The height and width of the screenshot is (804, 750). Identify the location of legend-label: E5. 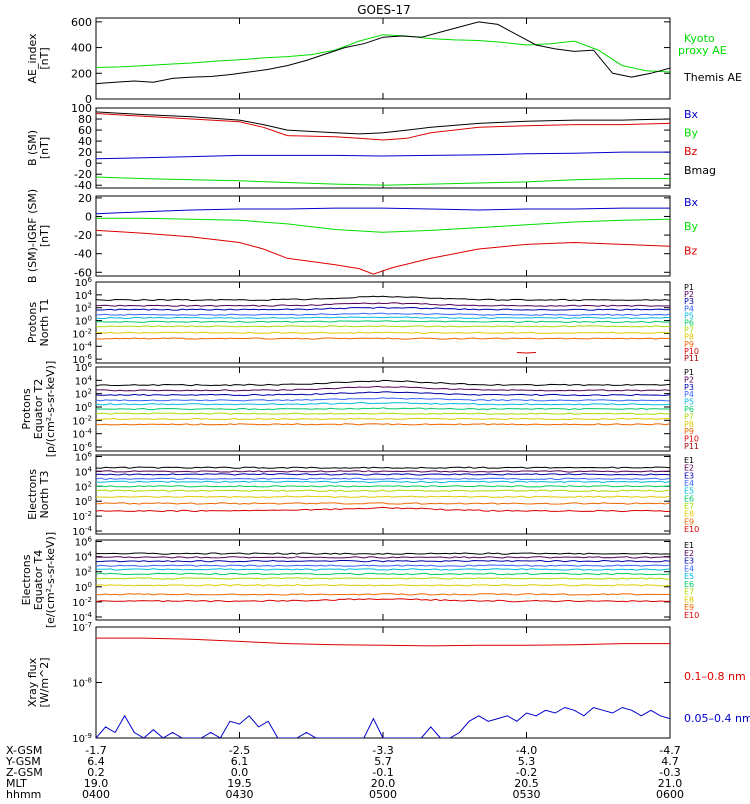
(689, 491).